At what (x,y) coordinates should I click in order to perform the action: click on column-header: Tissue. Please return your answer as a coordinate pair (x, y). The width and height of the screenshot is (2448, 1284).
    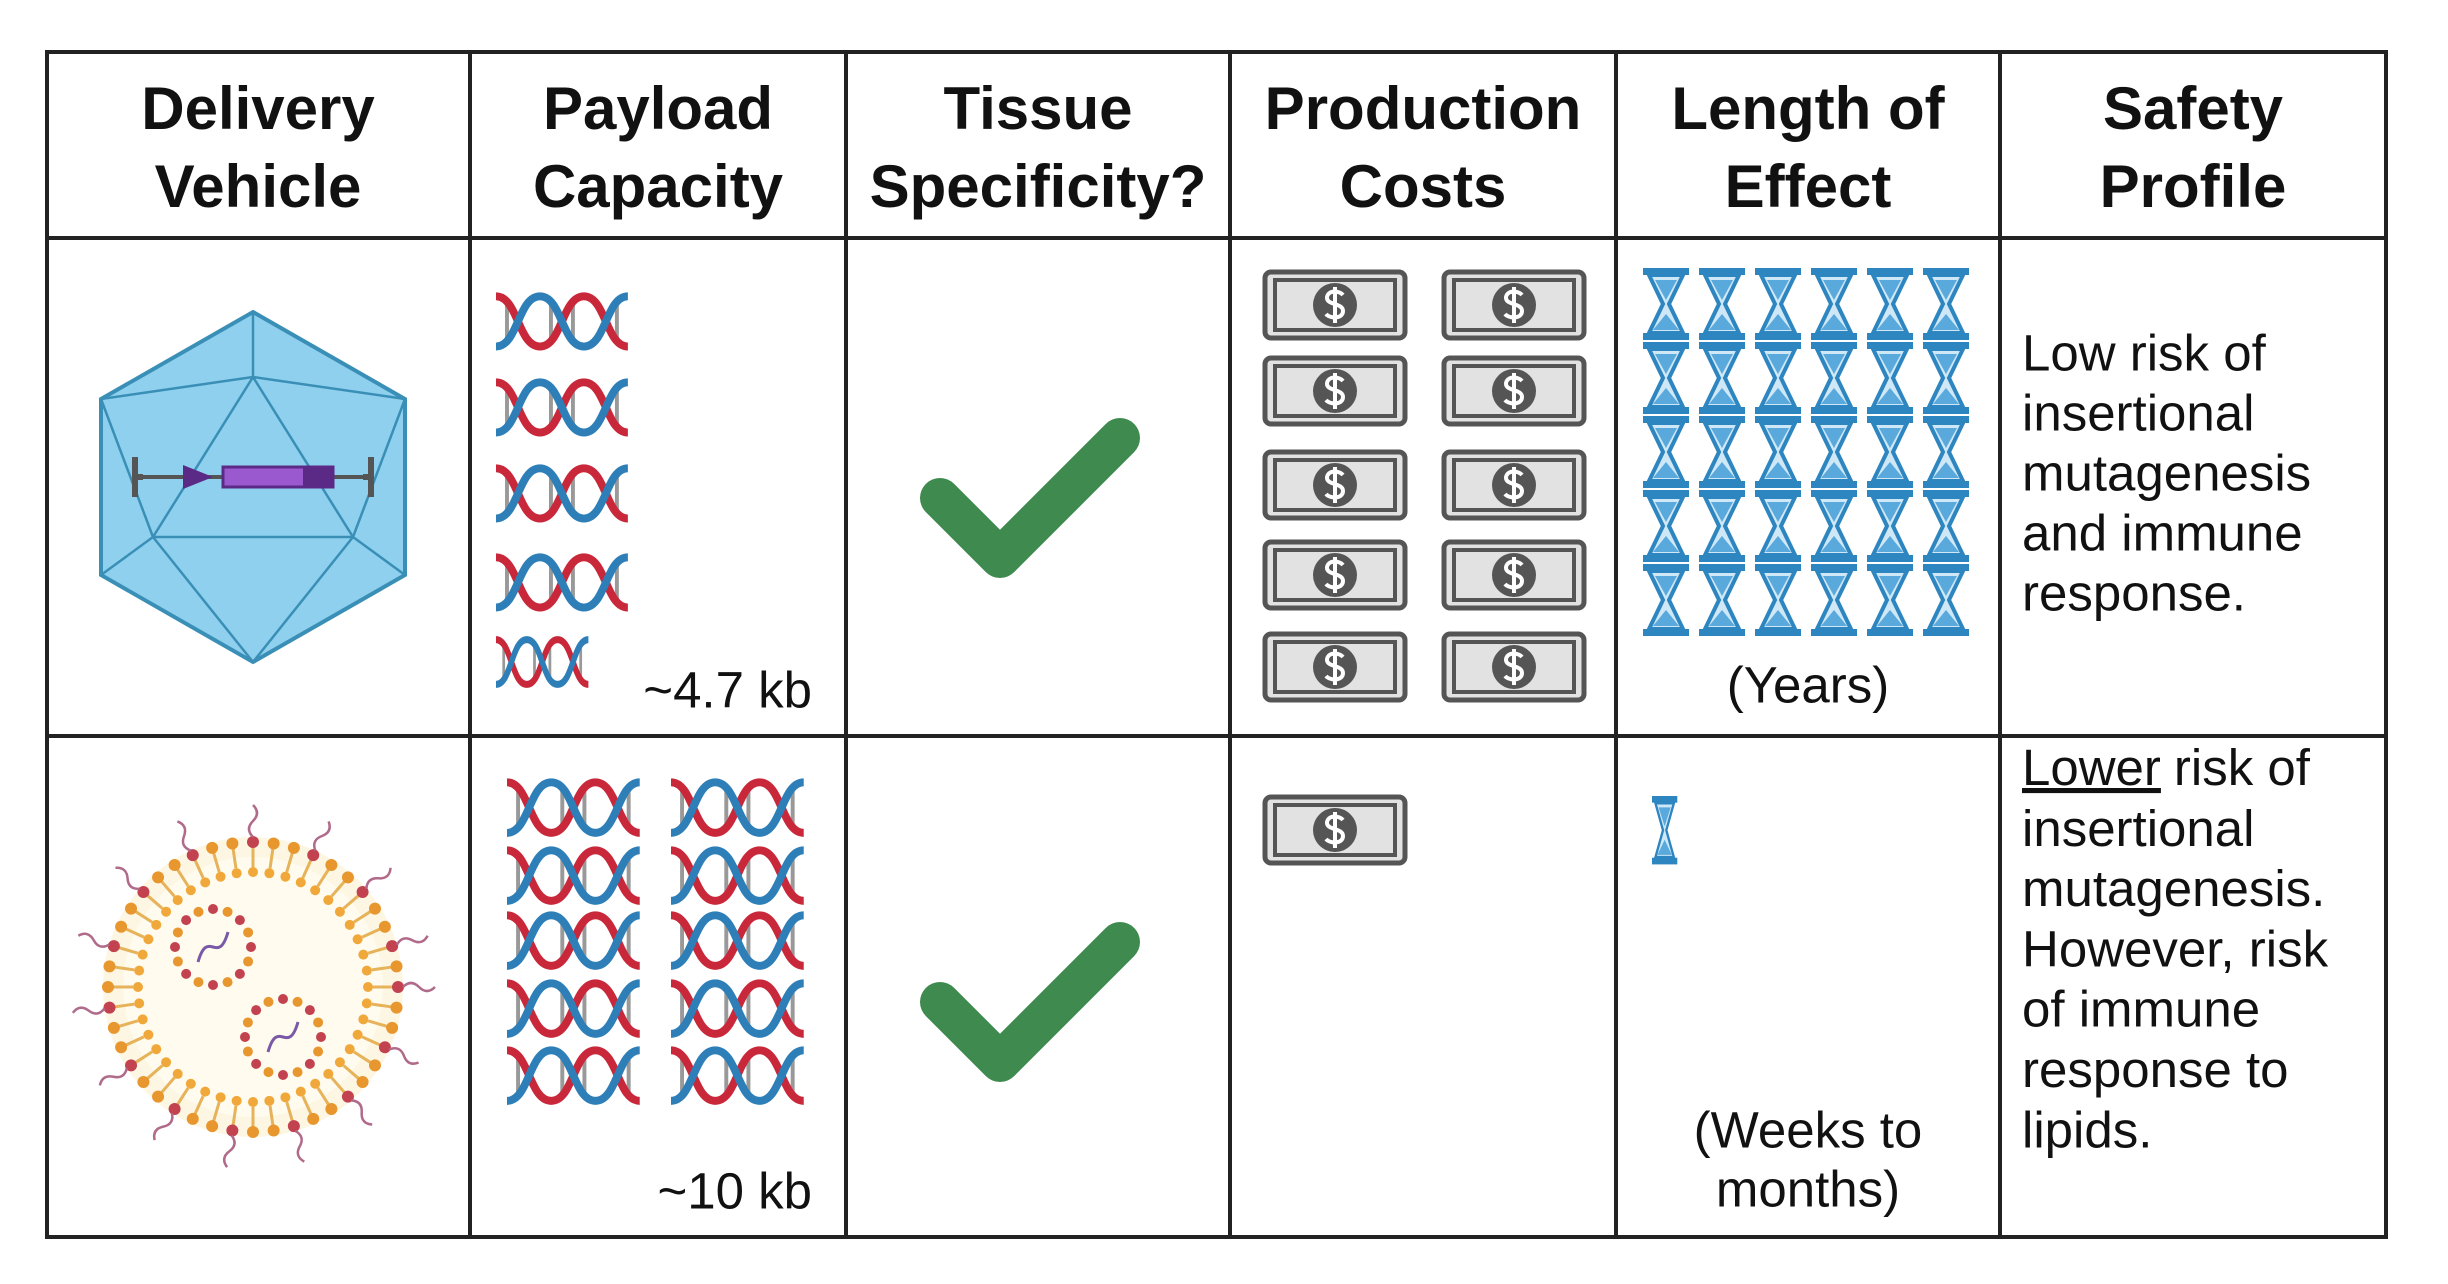
    Looking at the image, I should click on (1038, 108).